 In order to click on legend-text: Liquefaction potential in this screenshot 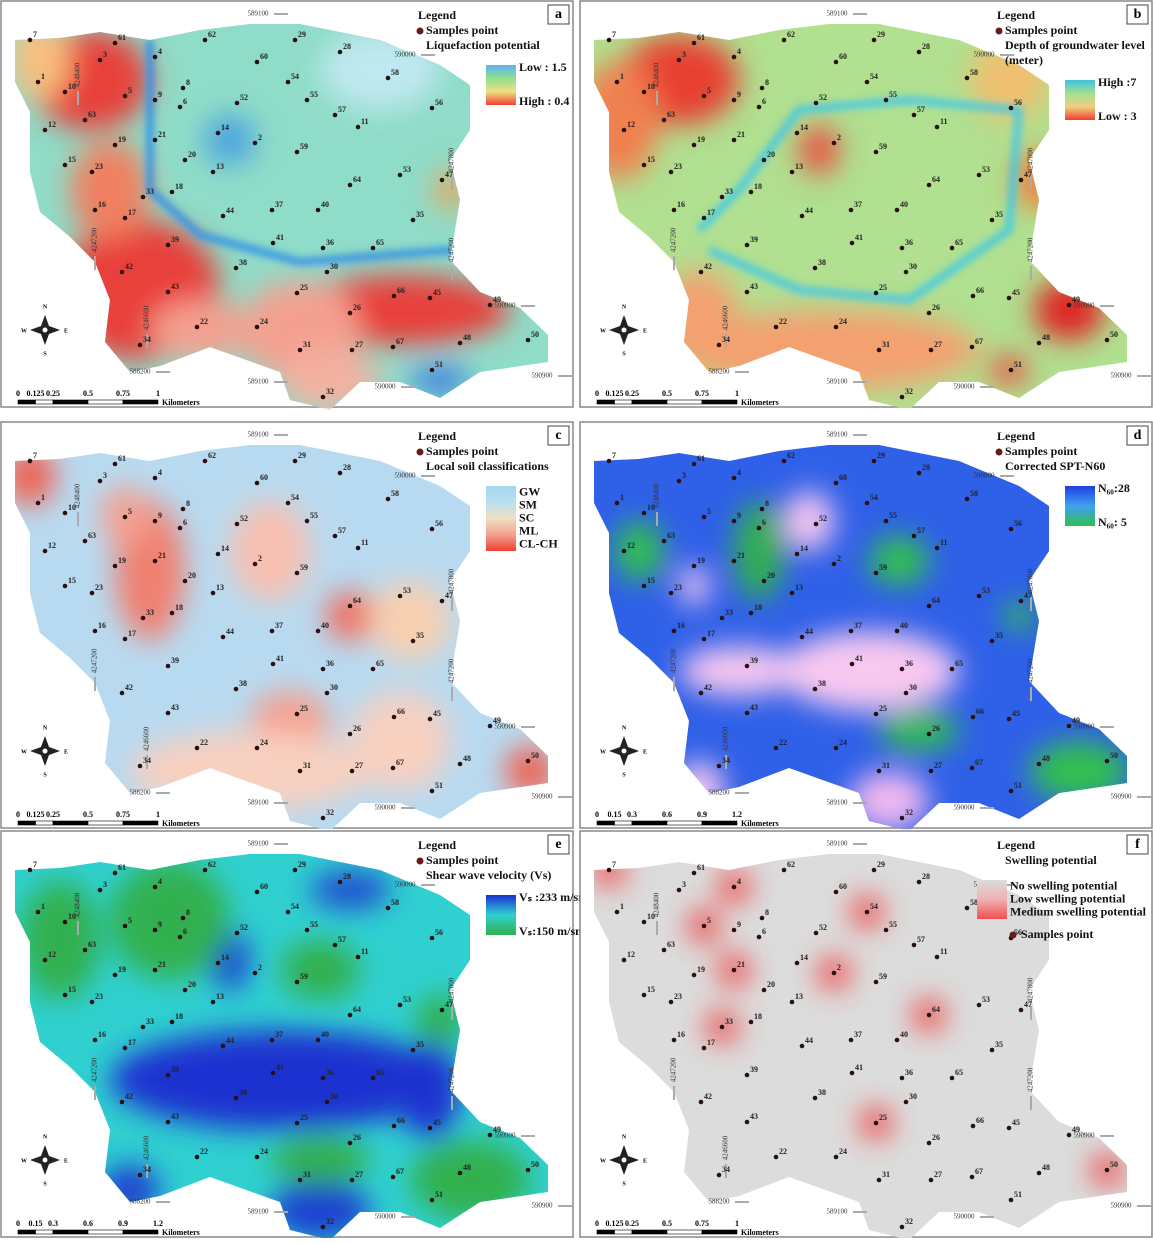, I will do `click(483, 45)`.